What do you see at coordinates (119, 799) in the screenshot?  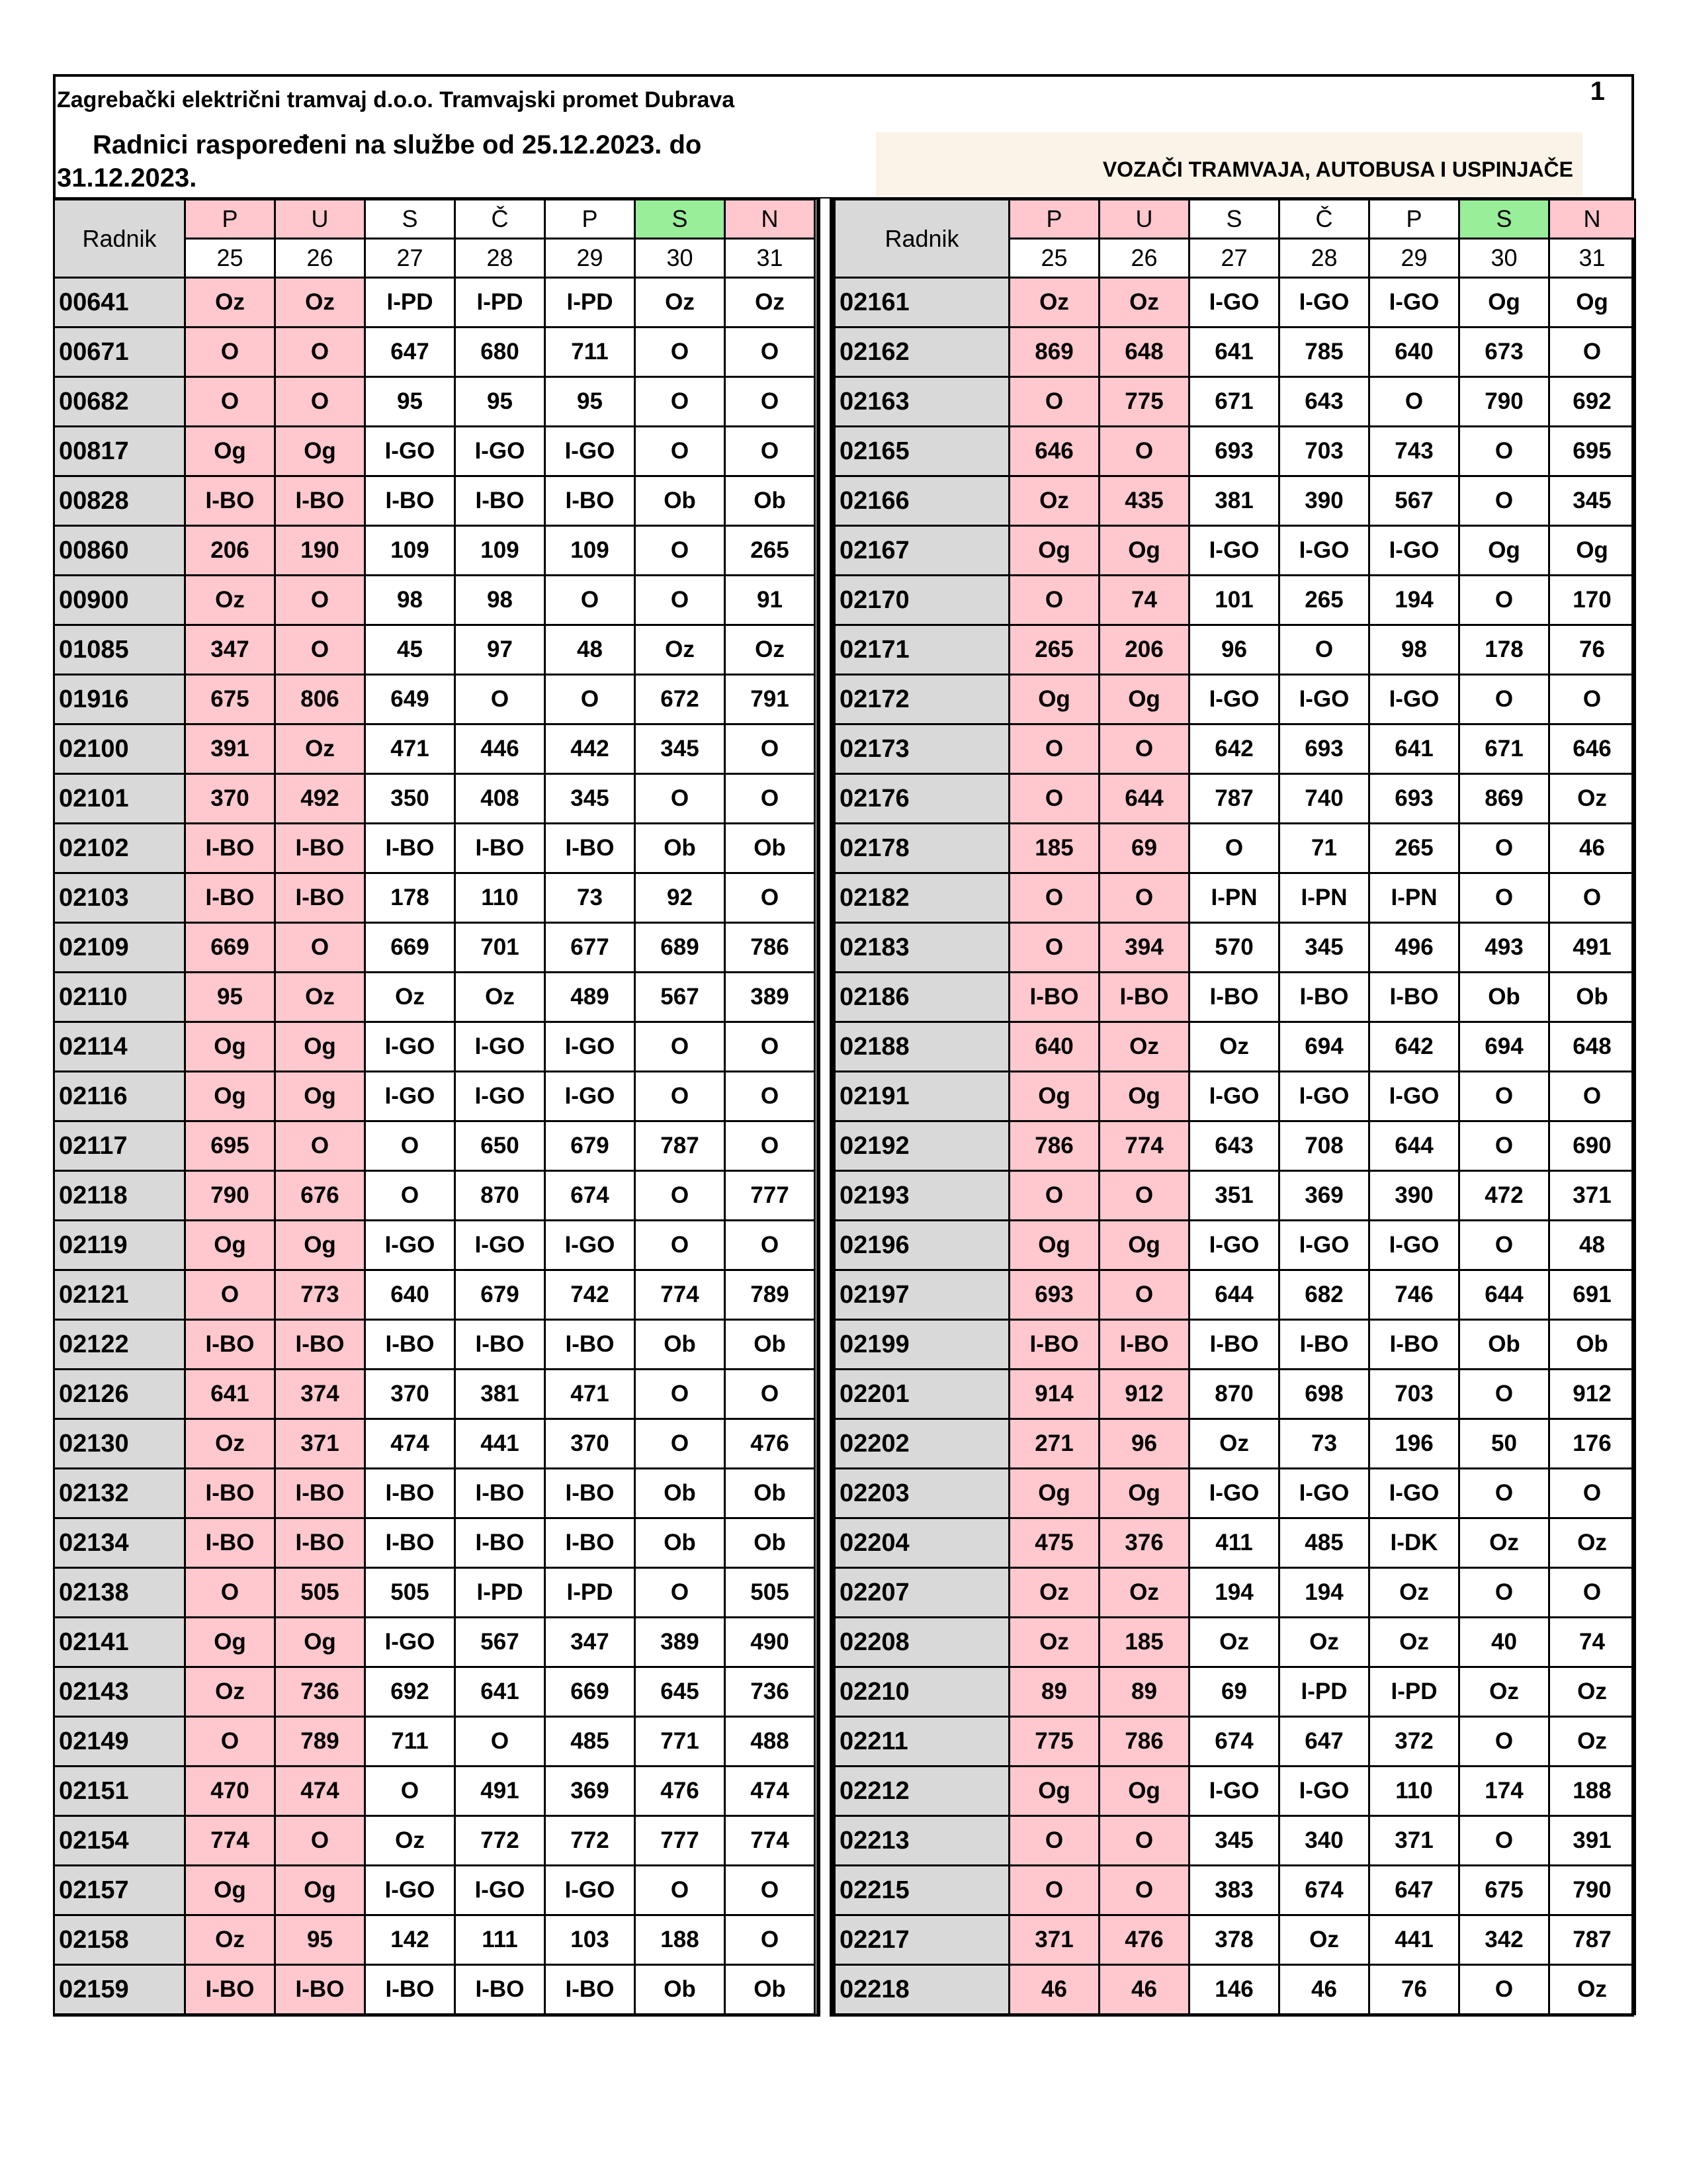 I see `employee-id: 02101` at bounding box center [119, 799].